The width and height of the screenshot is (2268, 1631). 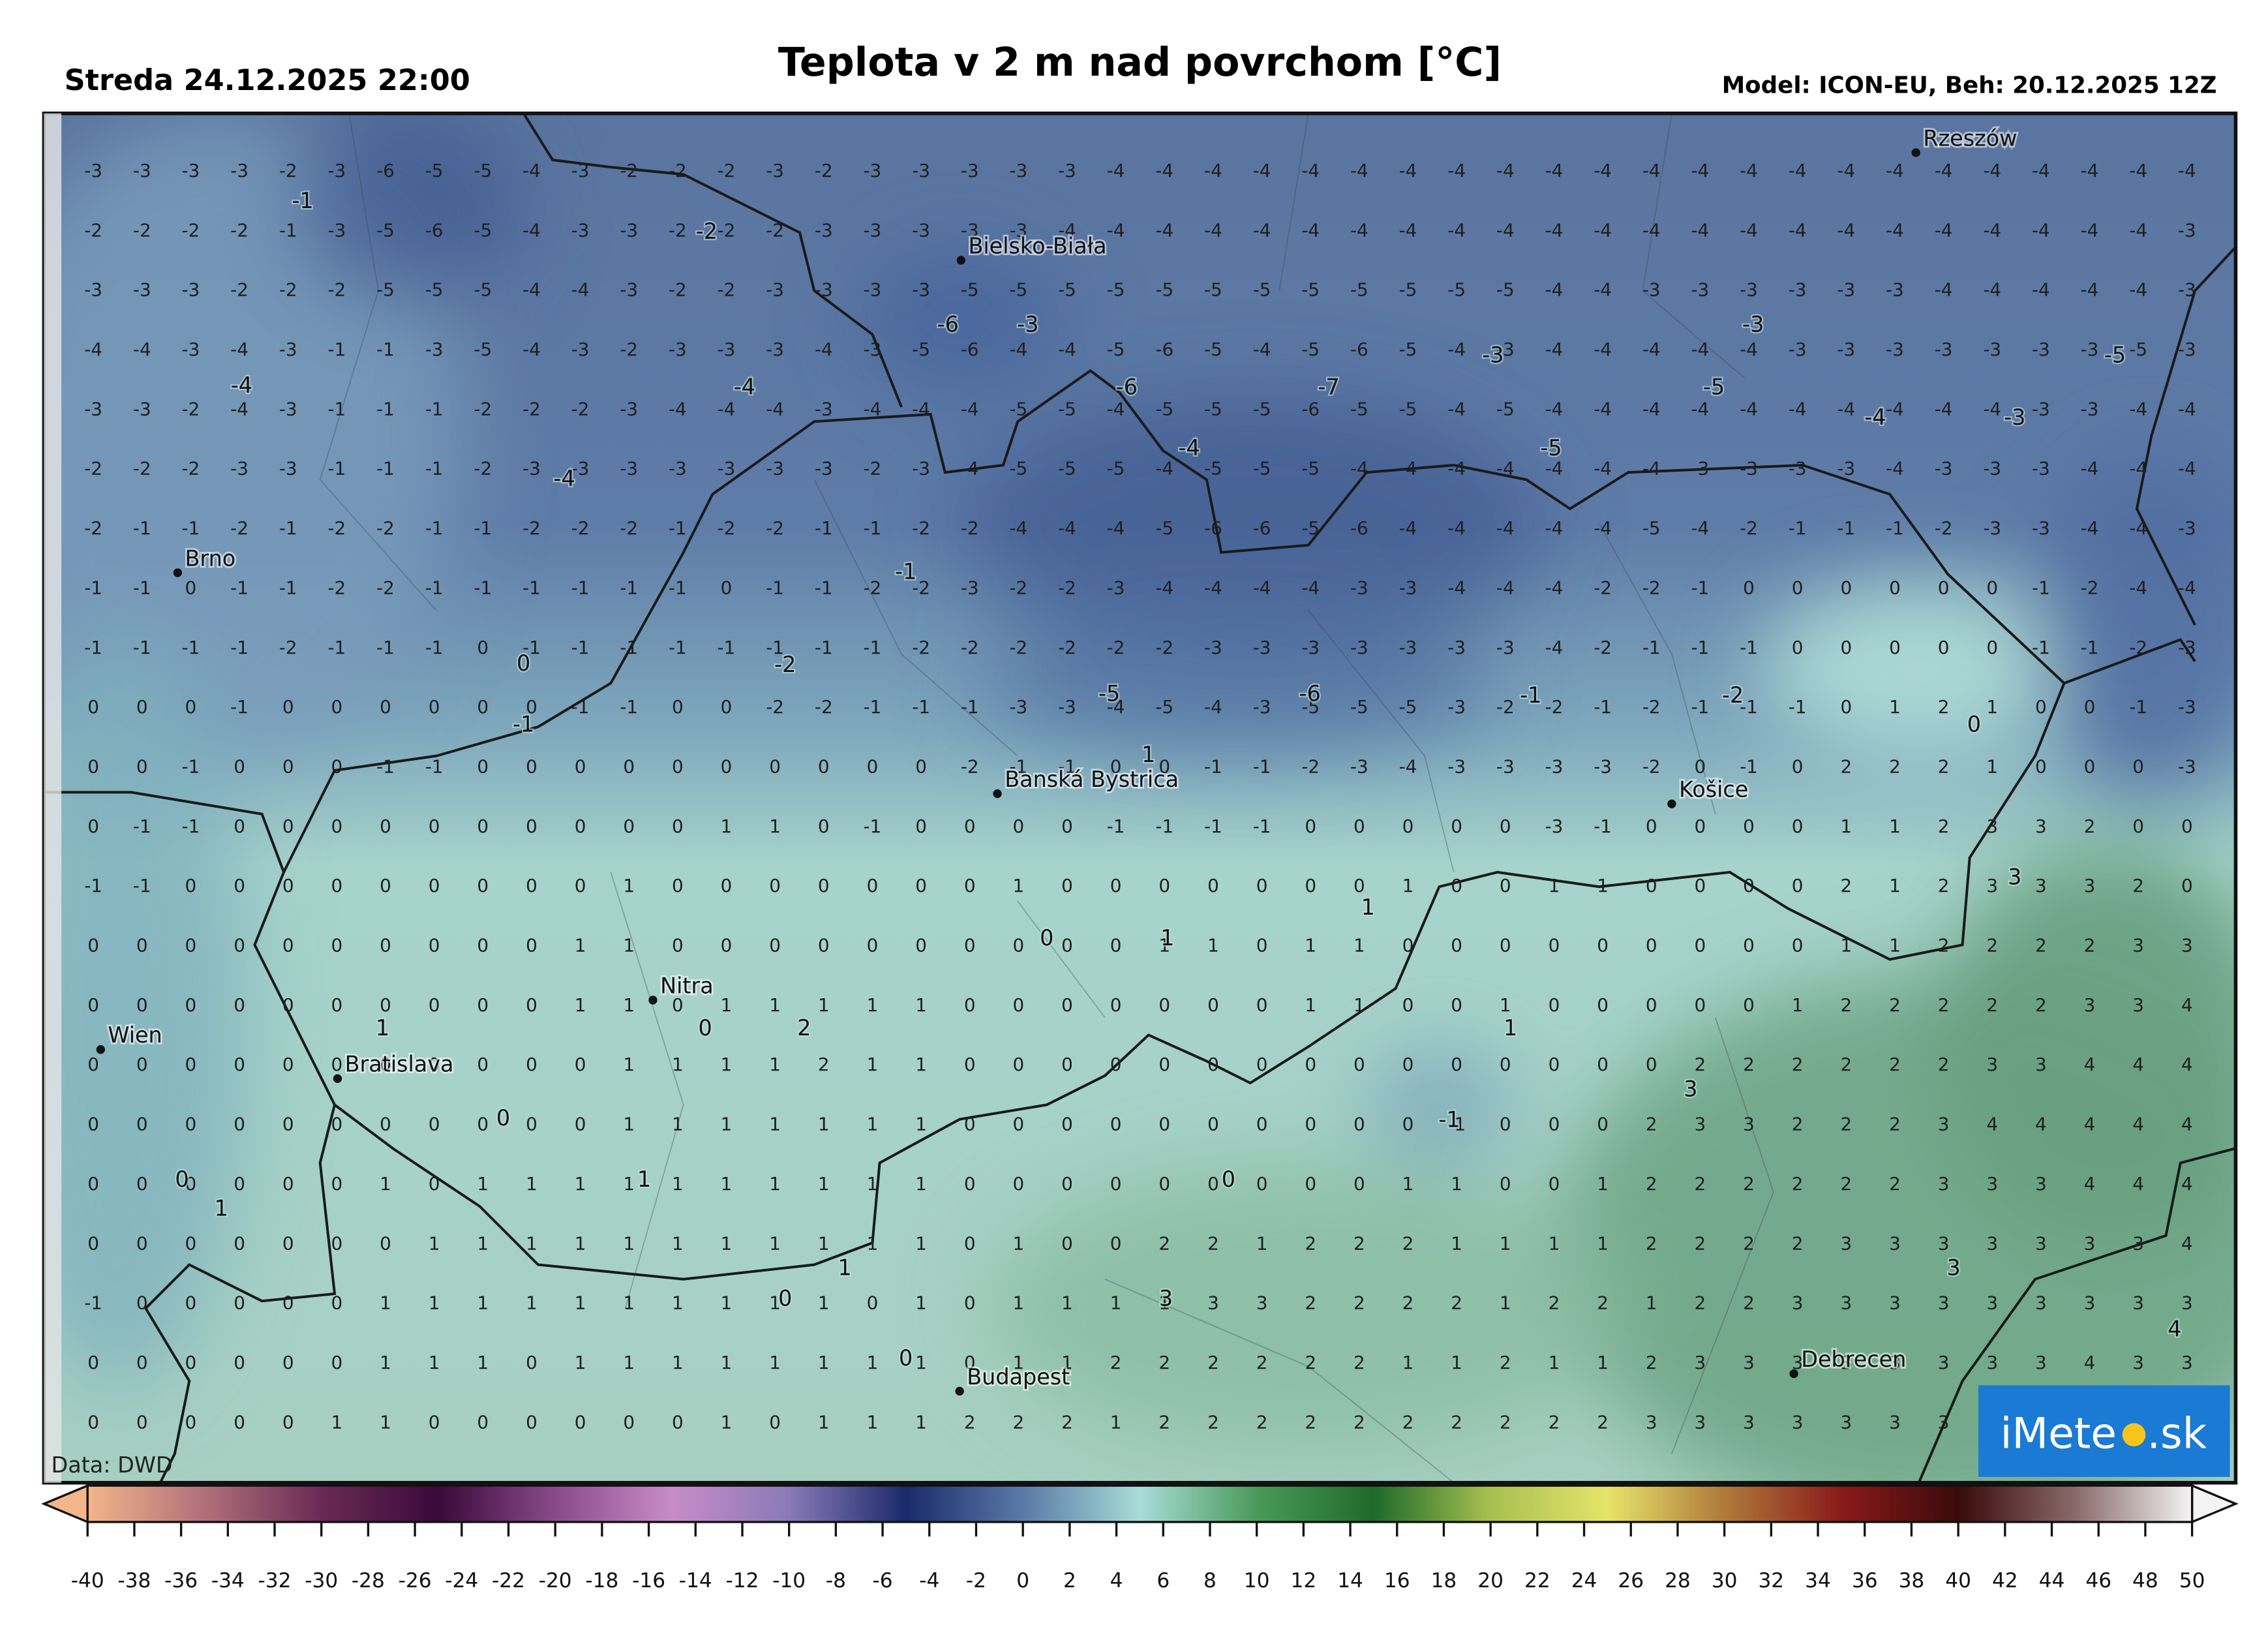 I want to click on extremum-label: -4, so click(x=564, y=478).